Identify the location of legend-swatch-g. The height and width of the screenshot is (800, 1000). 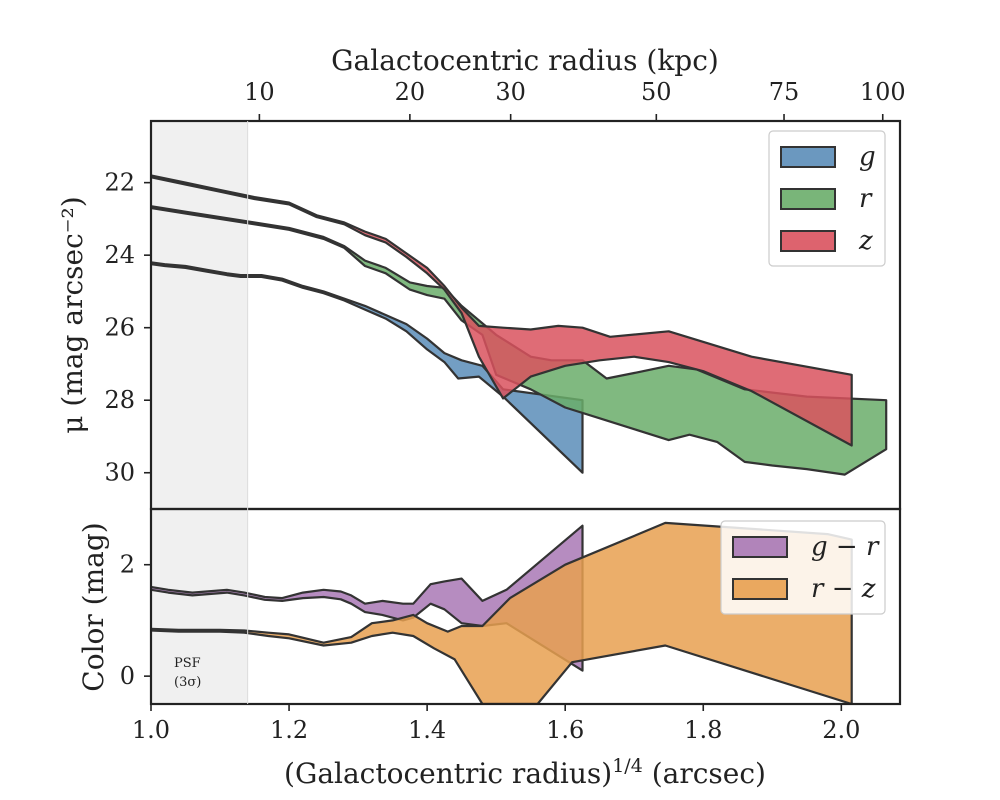
(808, 157).